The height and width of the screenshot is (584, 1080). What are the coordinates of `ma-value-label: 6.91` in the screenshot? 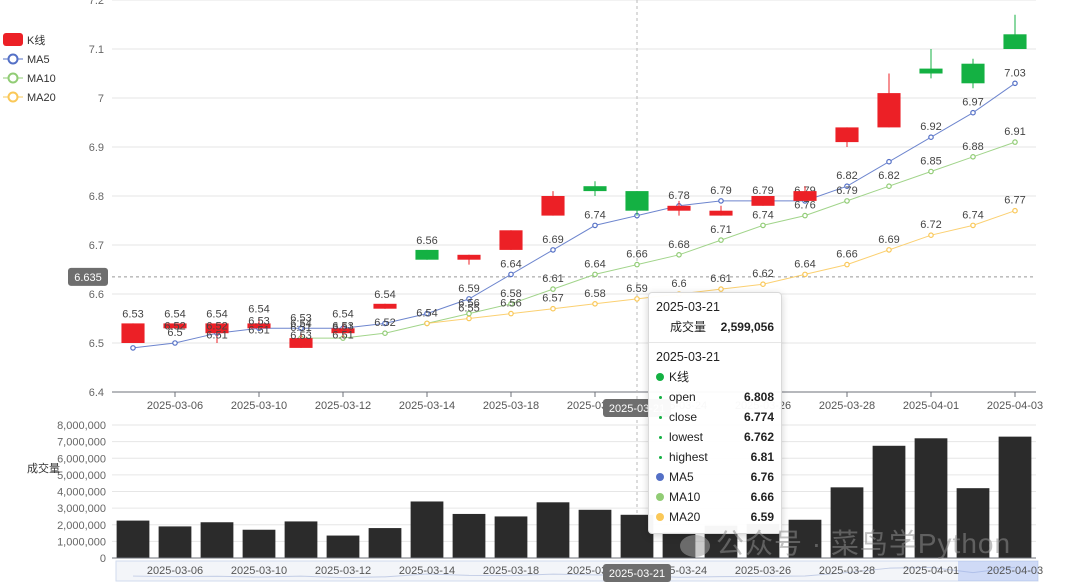 It's located at (1014, 132).